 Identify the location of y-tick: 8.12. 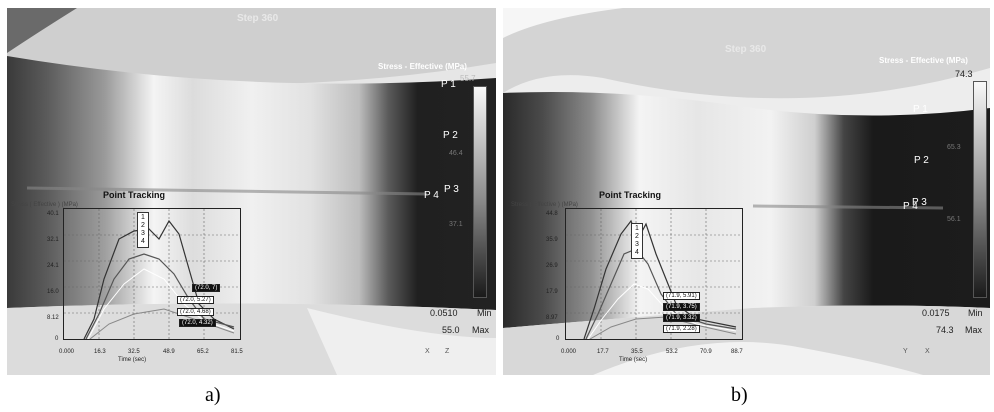
(53, 318).